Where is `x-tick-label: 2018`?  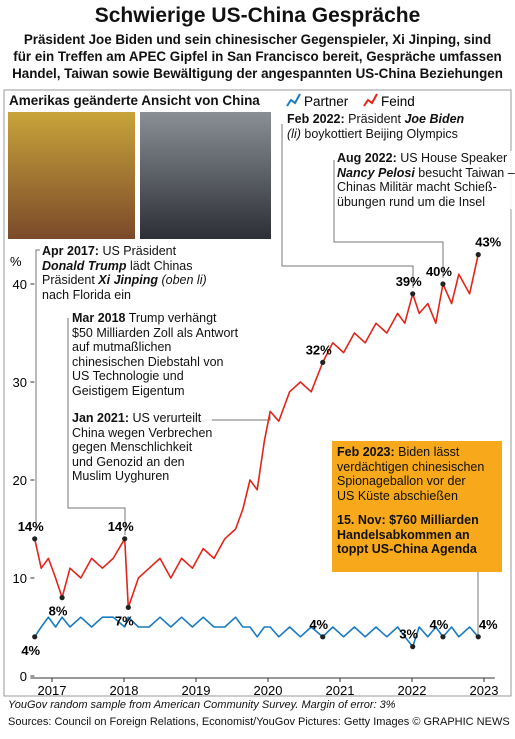 x-tick-label: 2018 is located at coordinates (124, 690).